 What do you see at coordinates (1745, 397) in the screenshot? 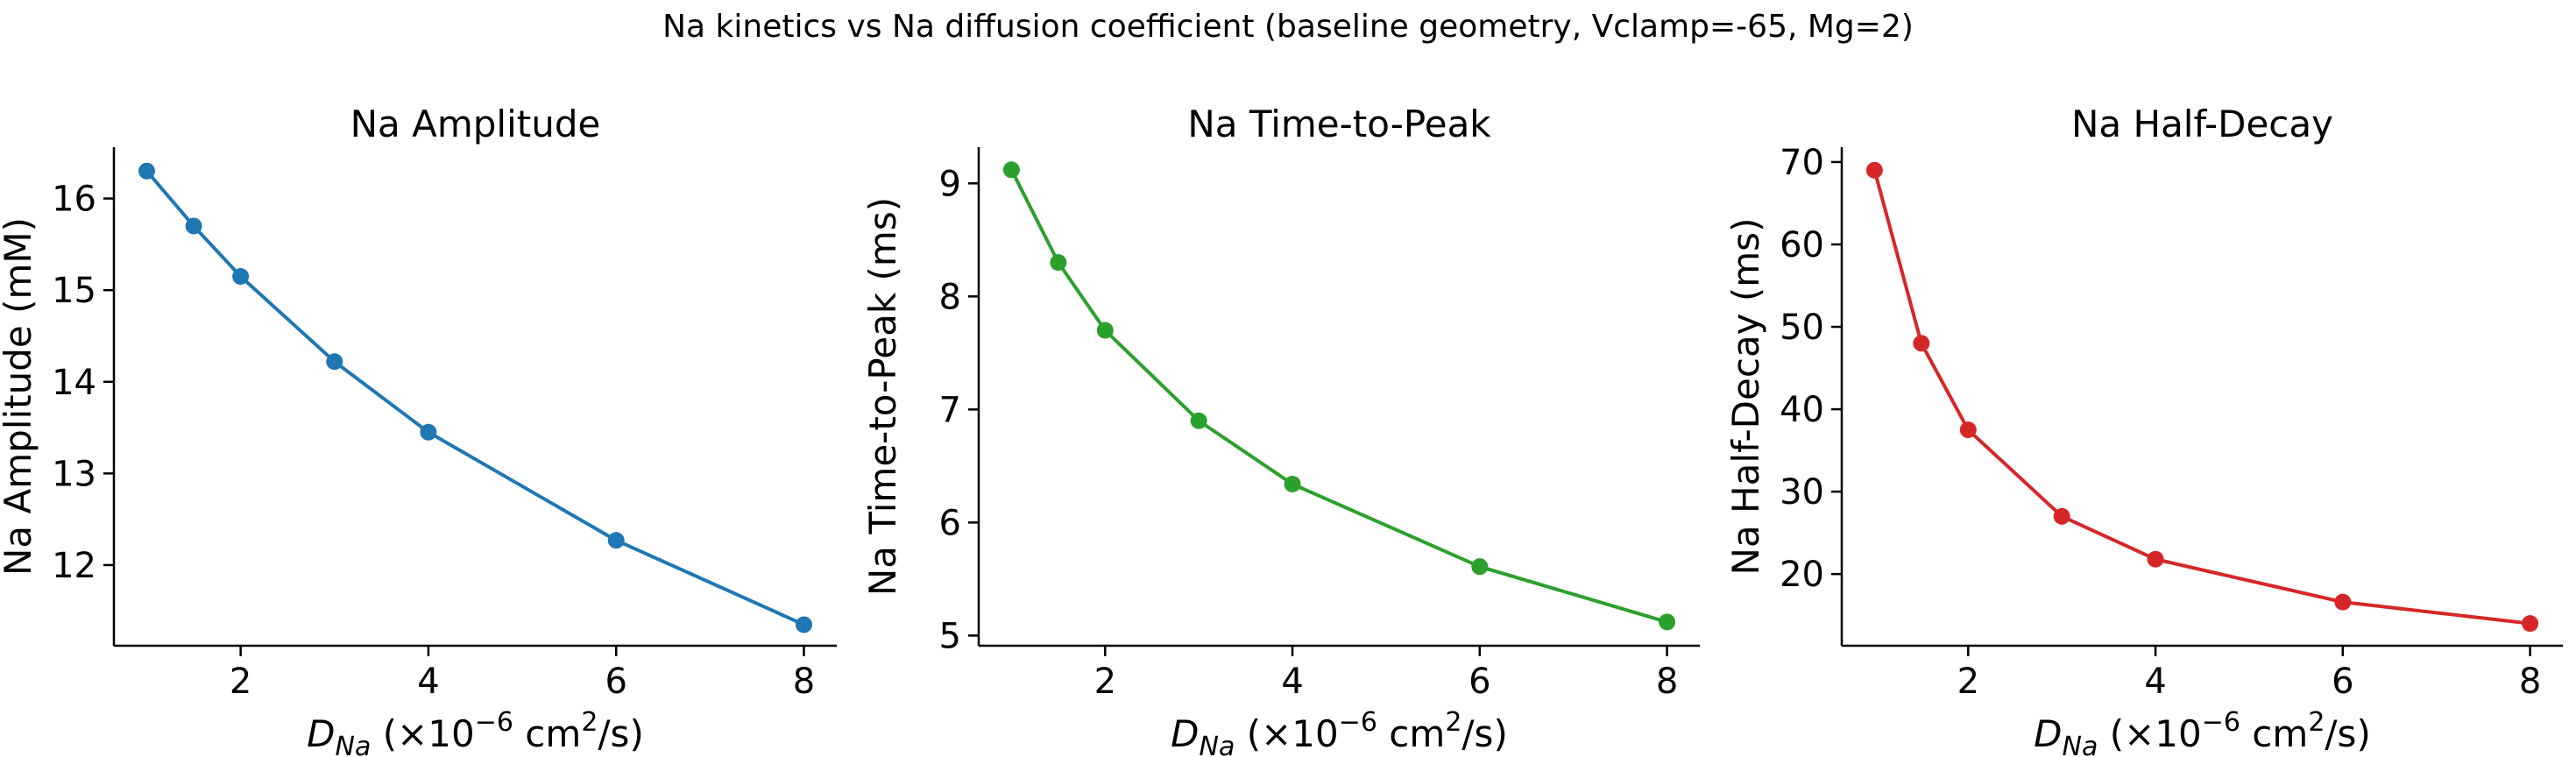
I see `y-axis-label: Na Half-Decay (ms)` at bounding box center [1745, 397].